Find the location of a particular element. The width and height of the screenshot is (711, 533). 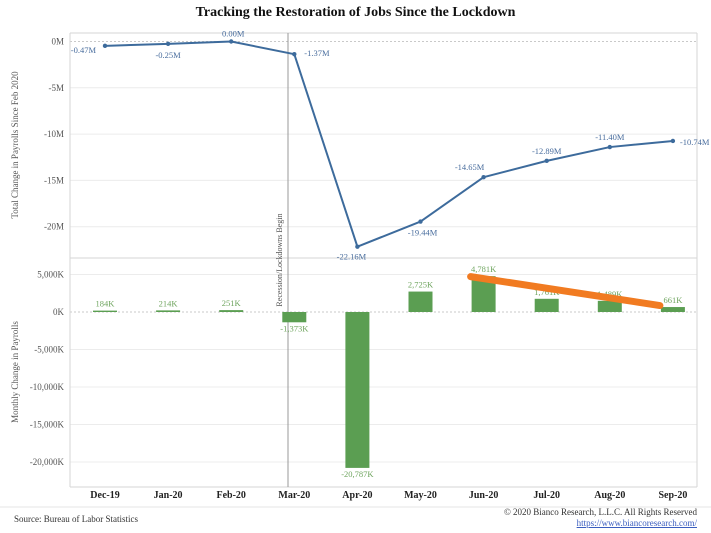

y-tick-label: -20M is located at coordinates (54, 227).